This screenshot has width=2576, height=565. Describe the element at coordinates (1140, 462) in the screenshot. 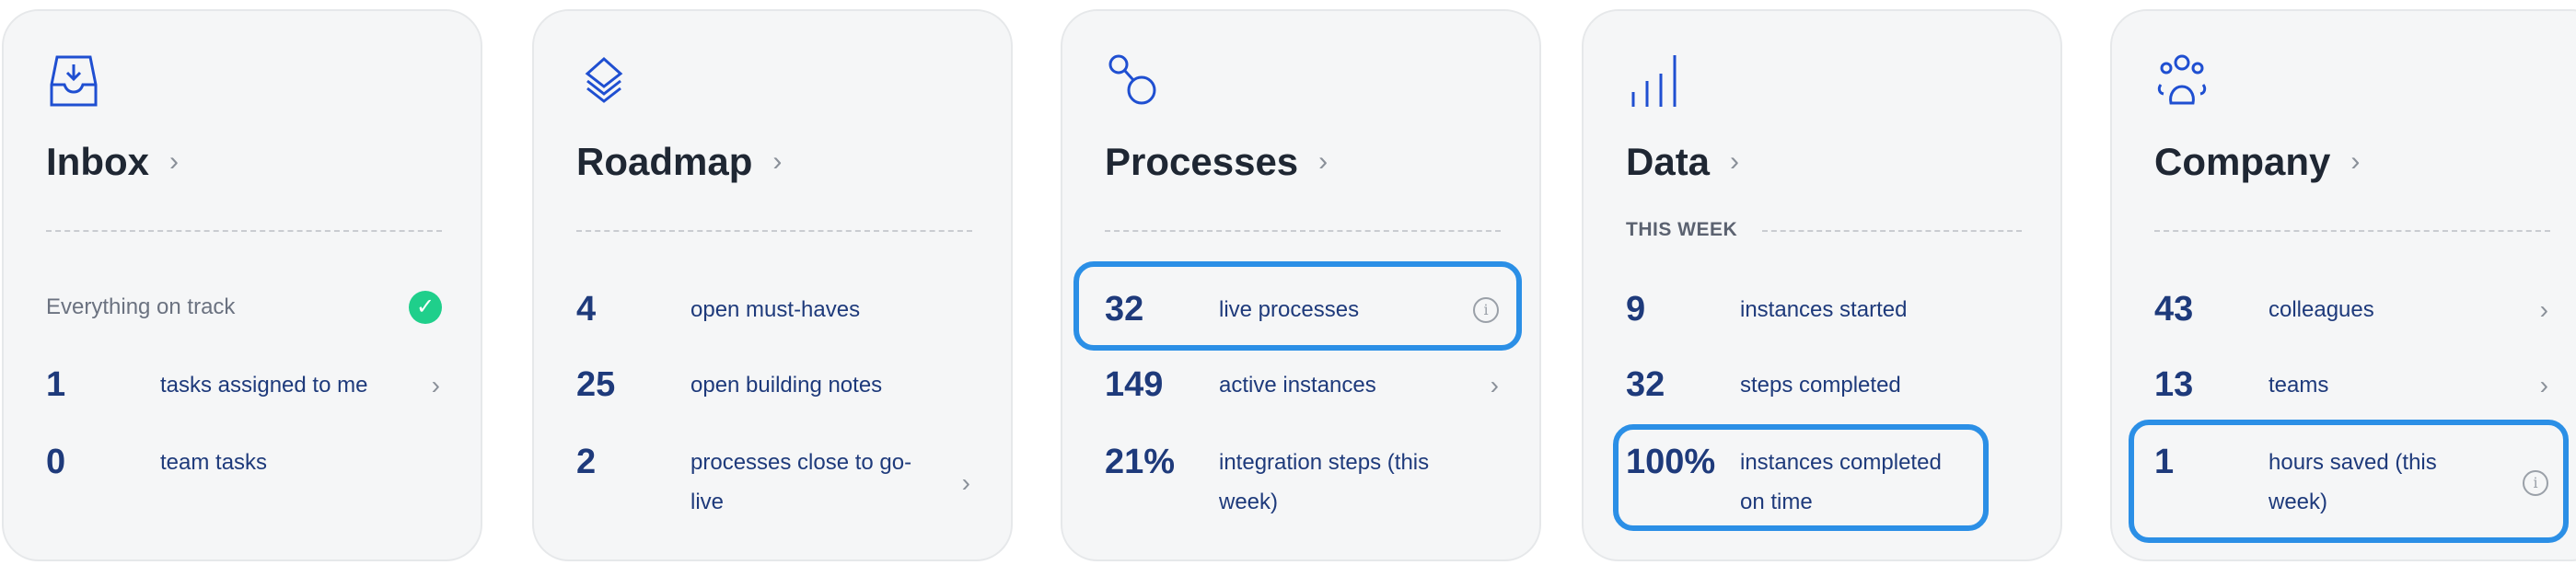

I see `stat-value: 21%` at that location.